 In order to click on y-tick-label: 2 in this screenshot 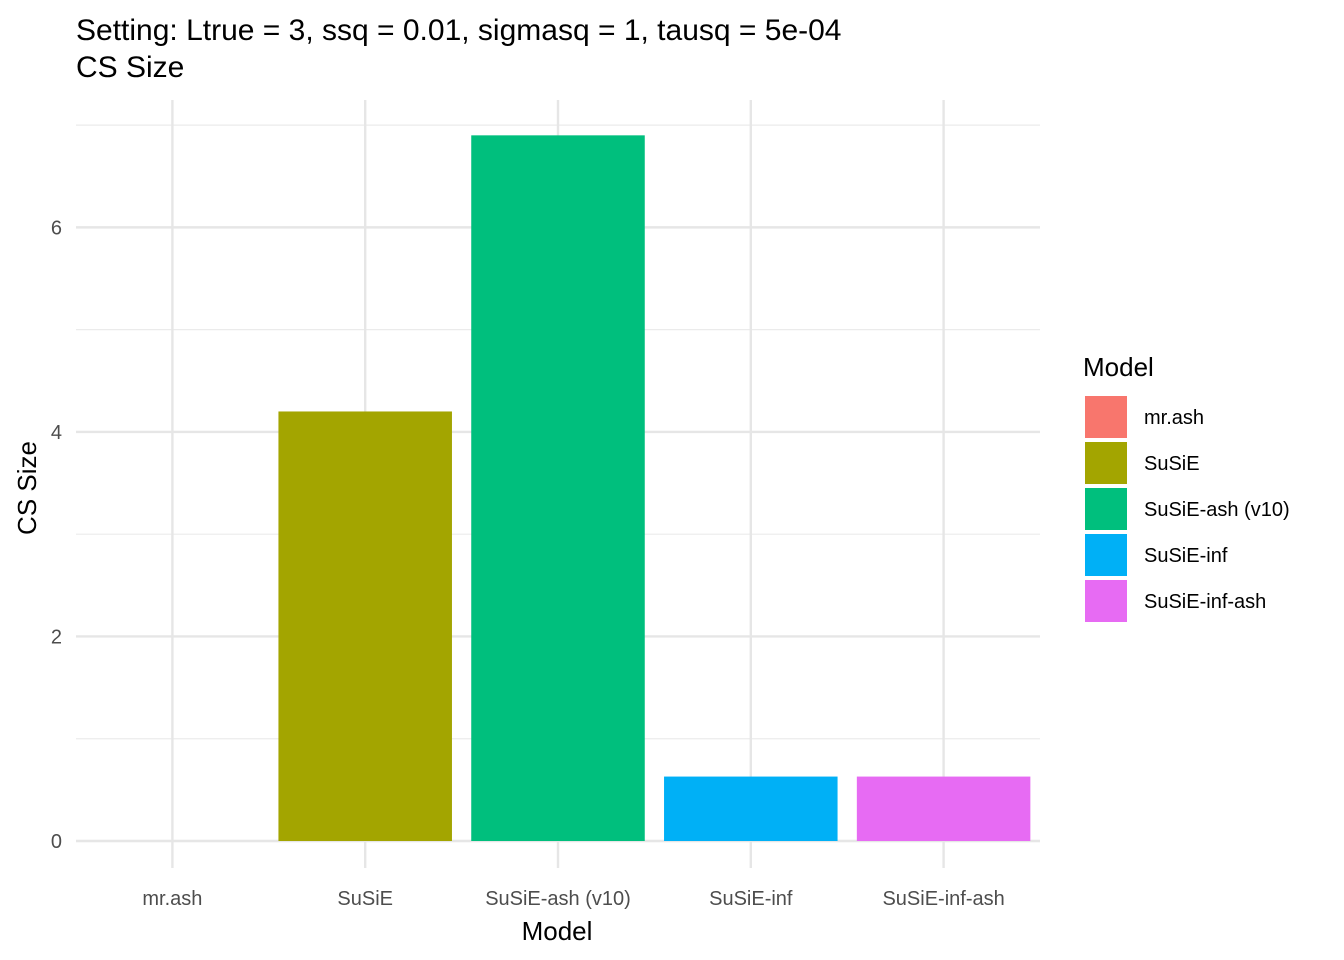, I will do `click(56, 637)`.